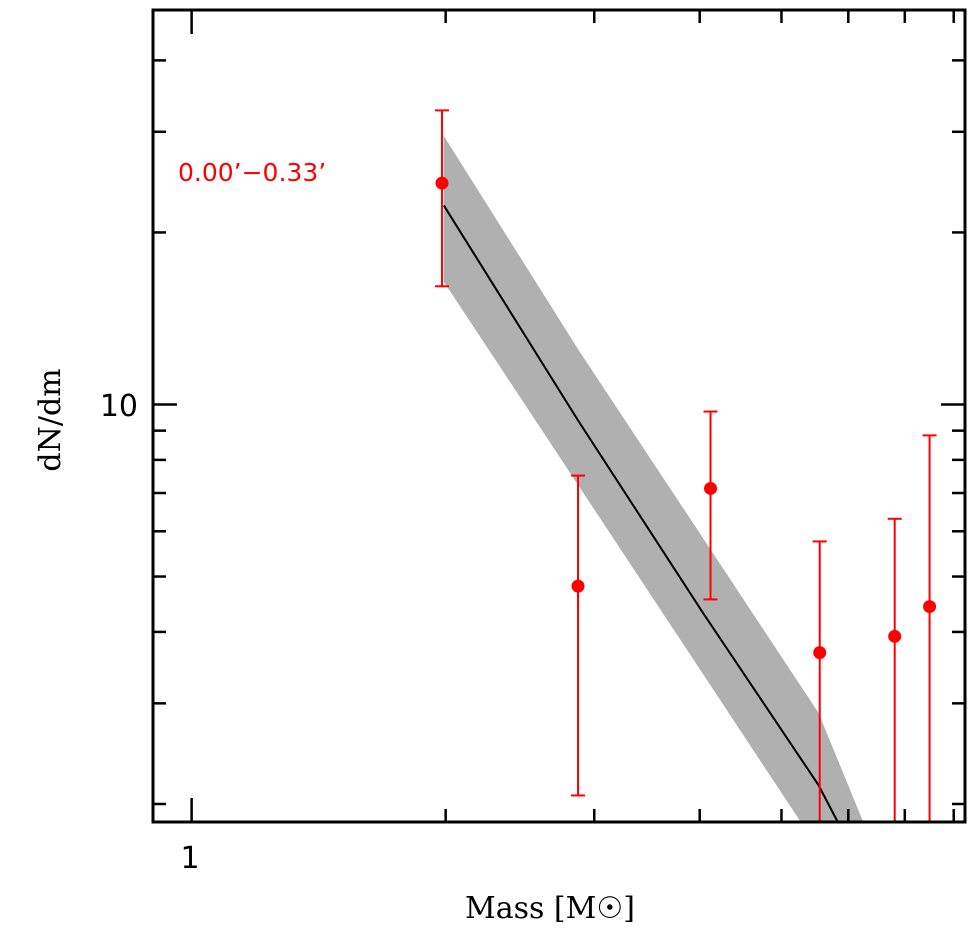 The height and width of the screenshot is (938, 978). Describe the element at coordinates (50, 419) in the screenshot. I see `y-axis-label: dN/dm` at that location.